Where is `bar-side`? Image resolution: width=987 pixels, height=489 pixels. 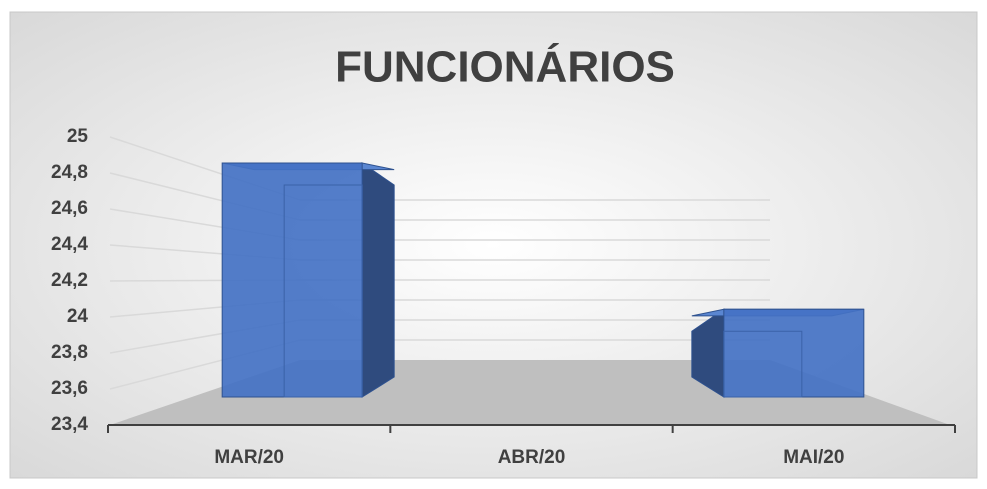 bar-side is located at coordinates (378, 280).